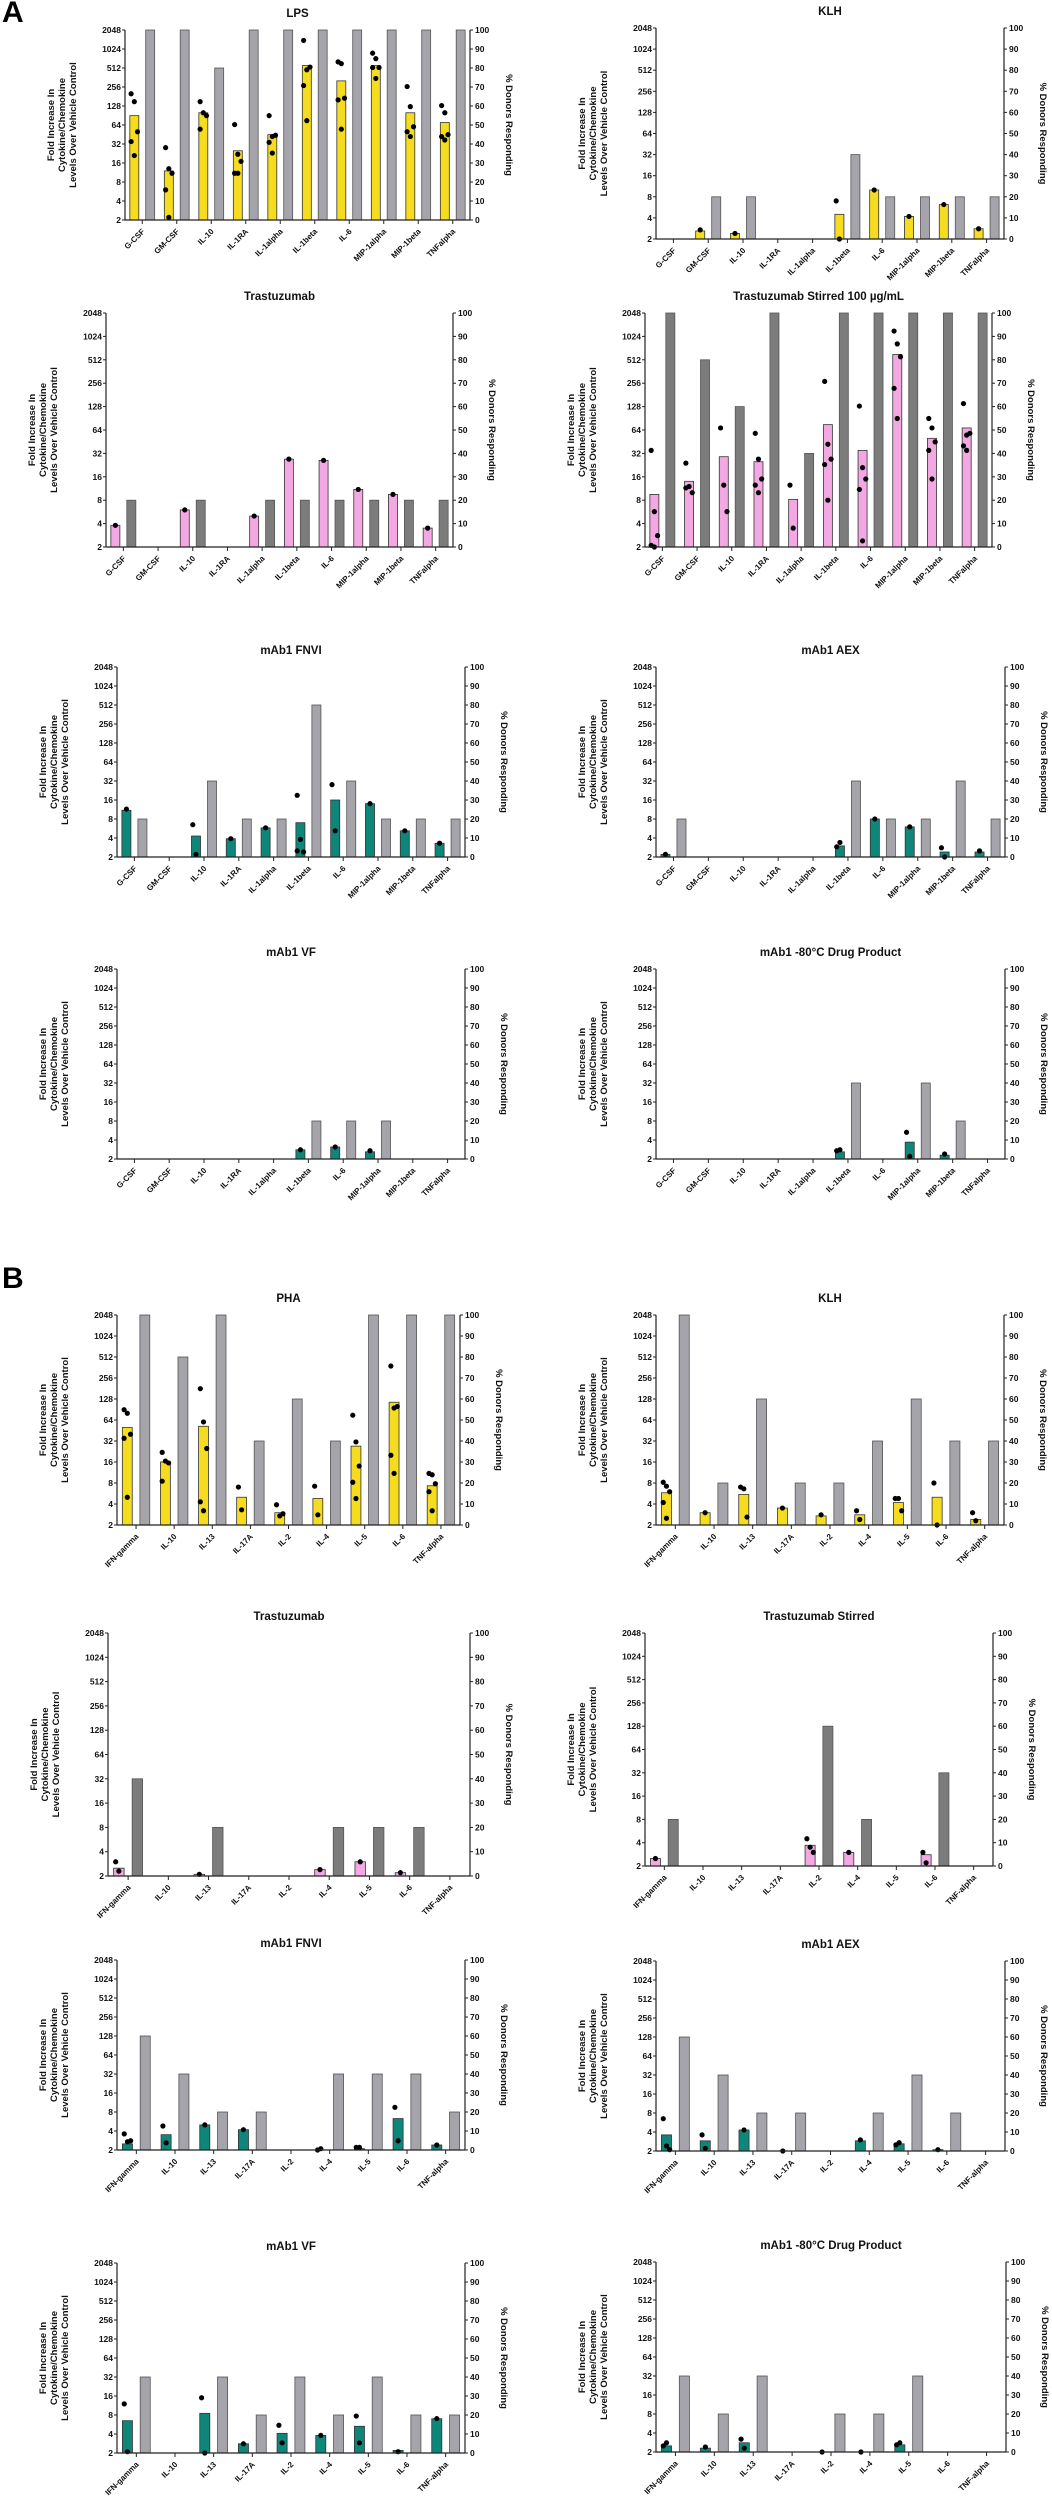  What do you see at coordinates (325, 1891) in the screenshot?
I see `x-tick-label: IL-4` at bounding box center [325, 1891].